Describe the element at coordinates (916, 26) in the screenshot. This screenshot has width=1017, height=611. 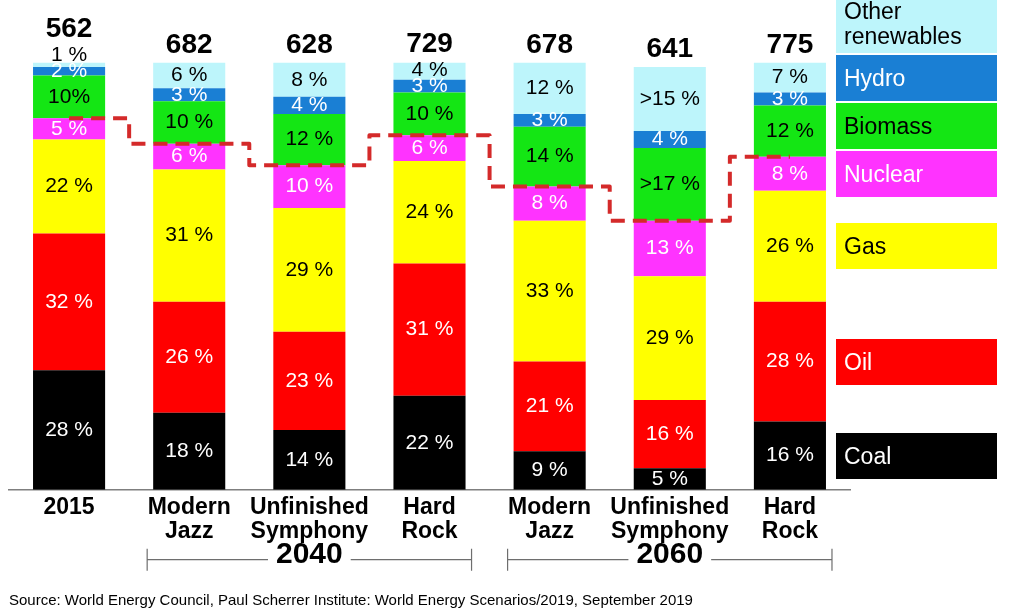
I see `legend-swatch: Other renewables` at that location.